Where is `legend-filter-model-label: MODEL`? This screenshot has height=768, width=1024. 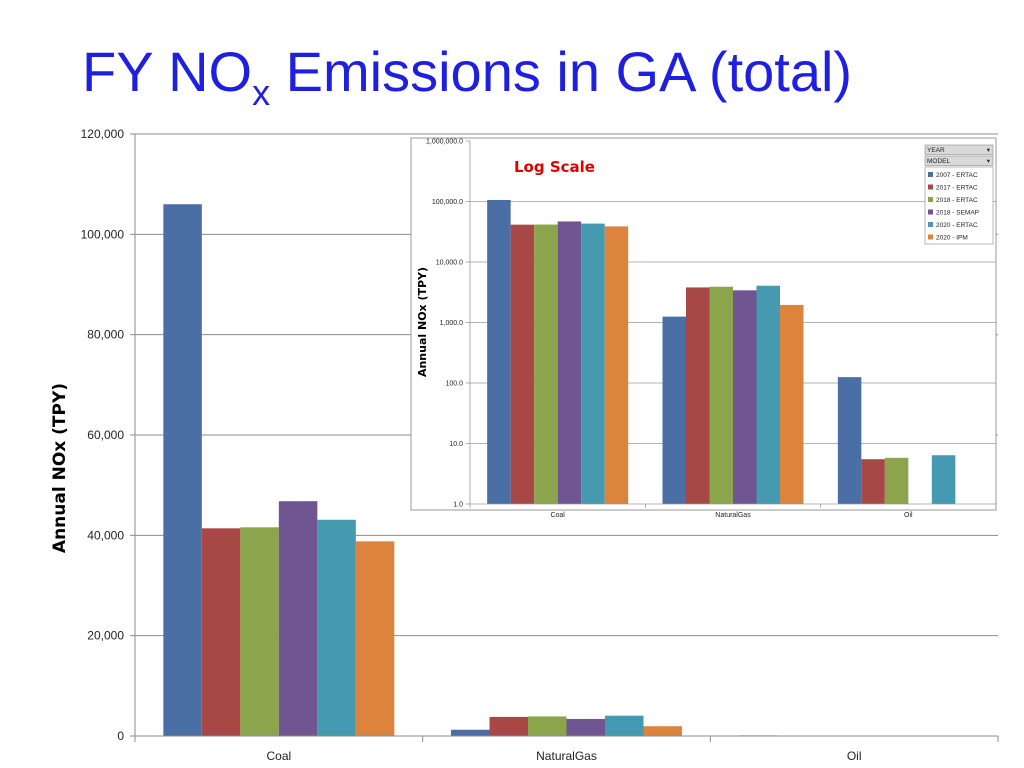 legend-filter-model-label: MODEL is located at coordinates (939, 161).